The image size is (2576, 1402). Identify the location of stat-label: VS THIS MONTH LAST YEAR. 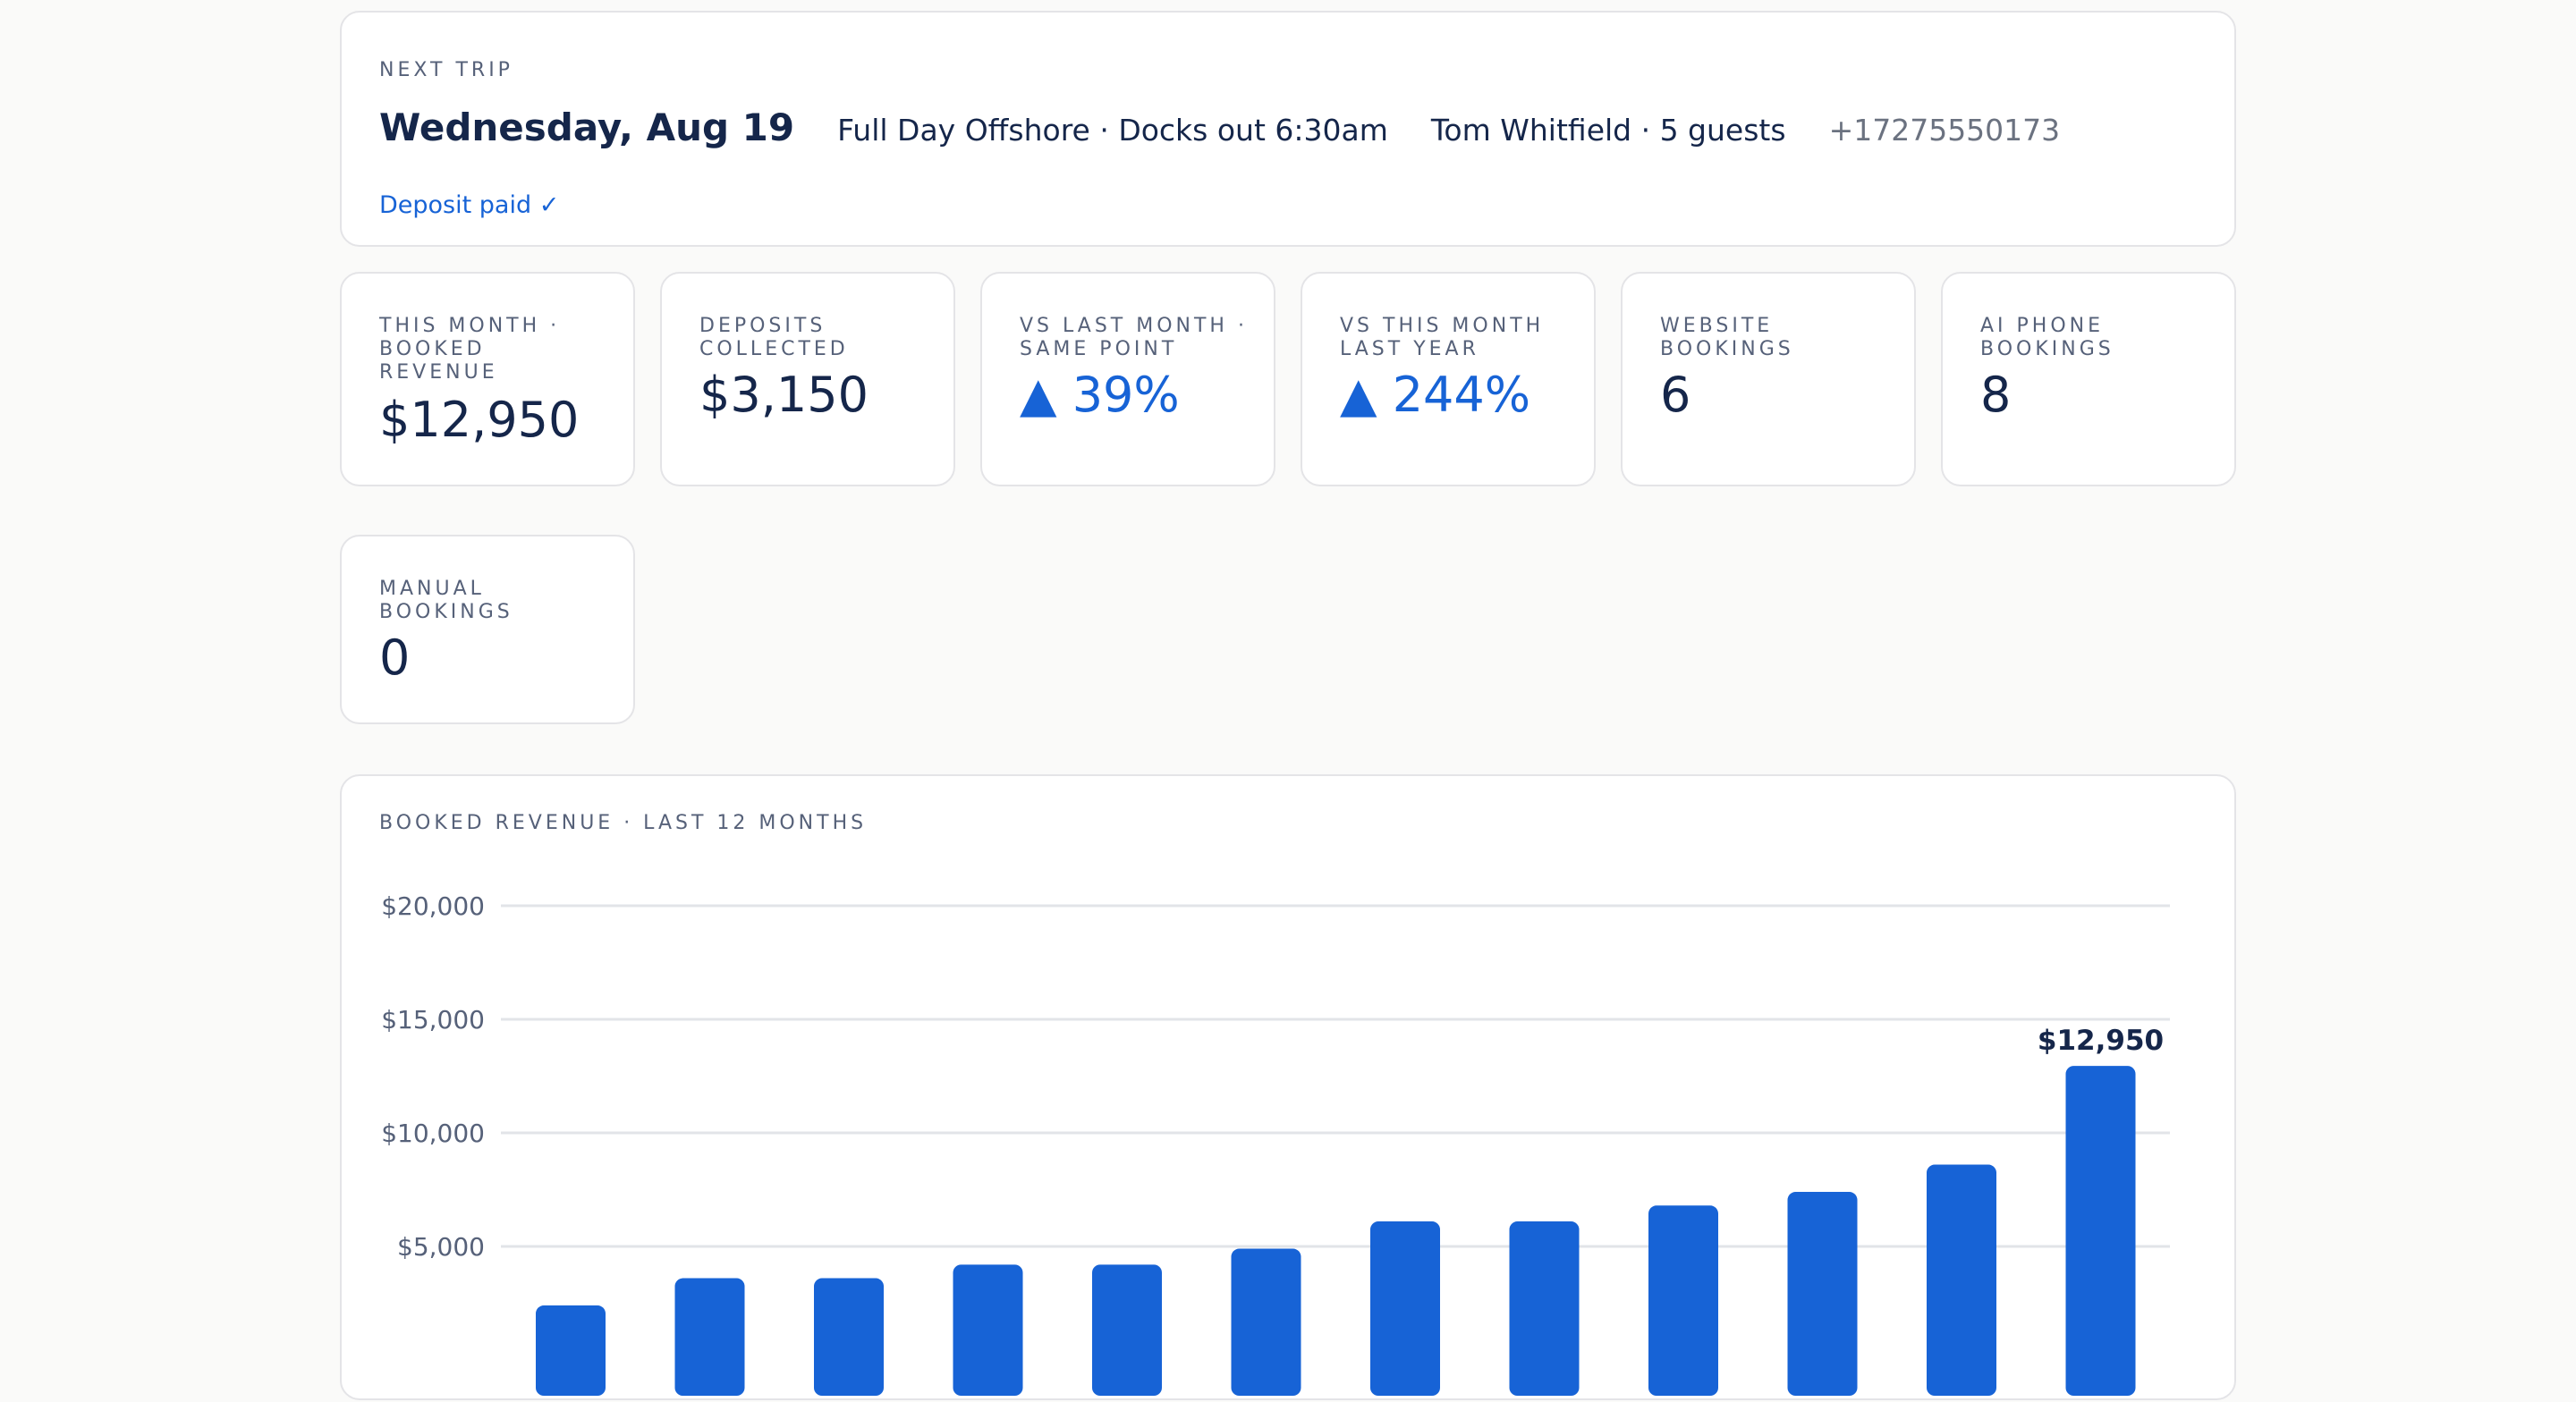
(1442, 337).